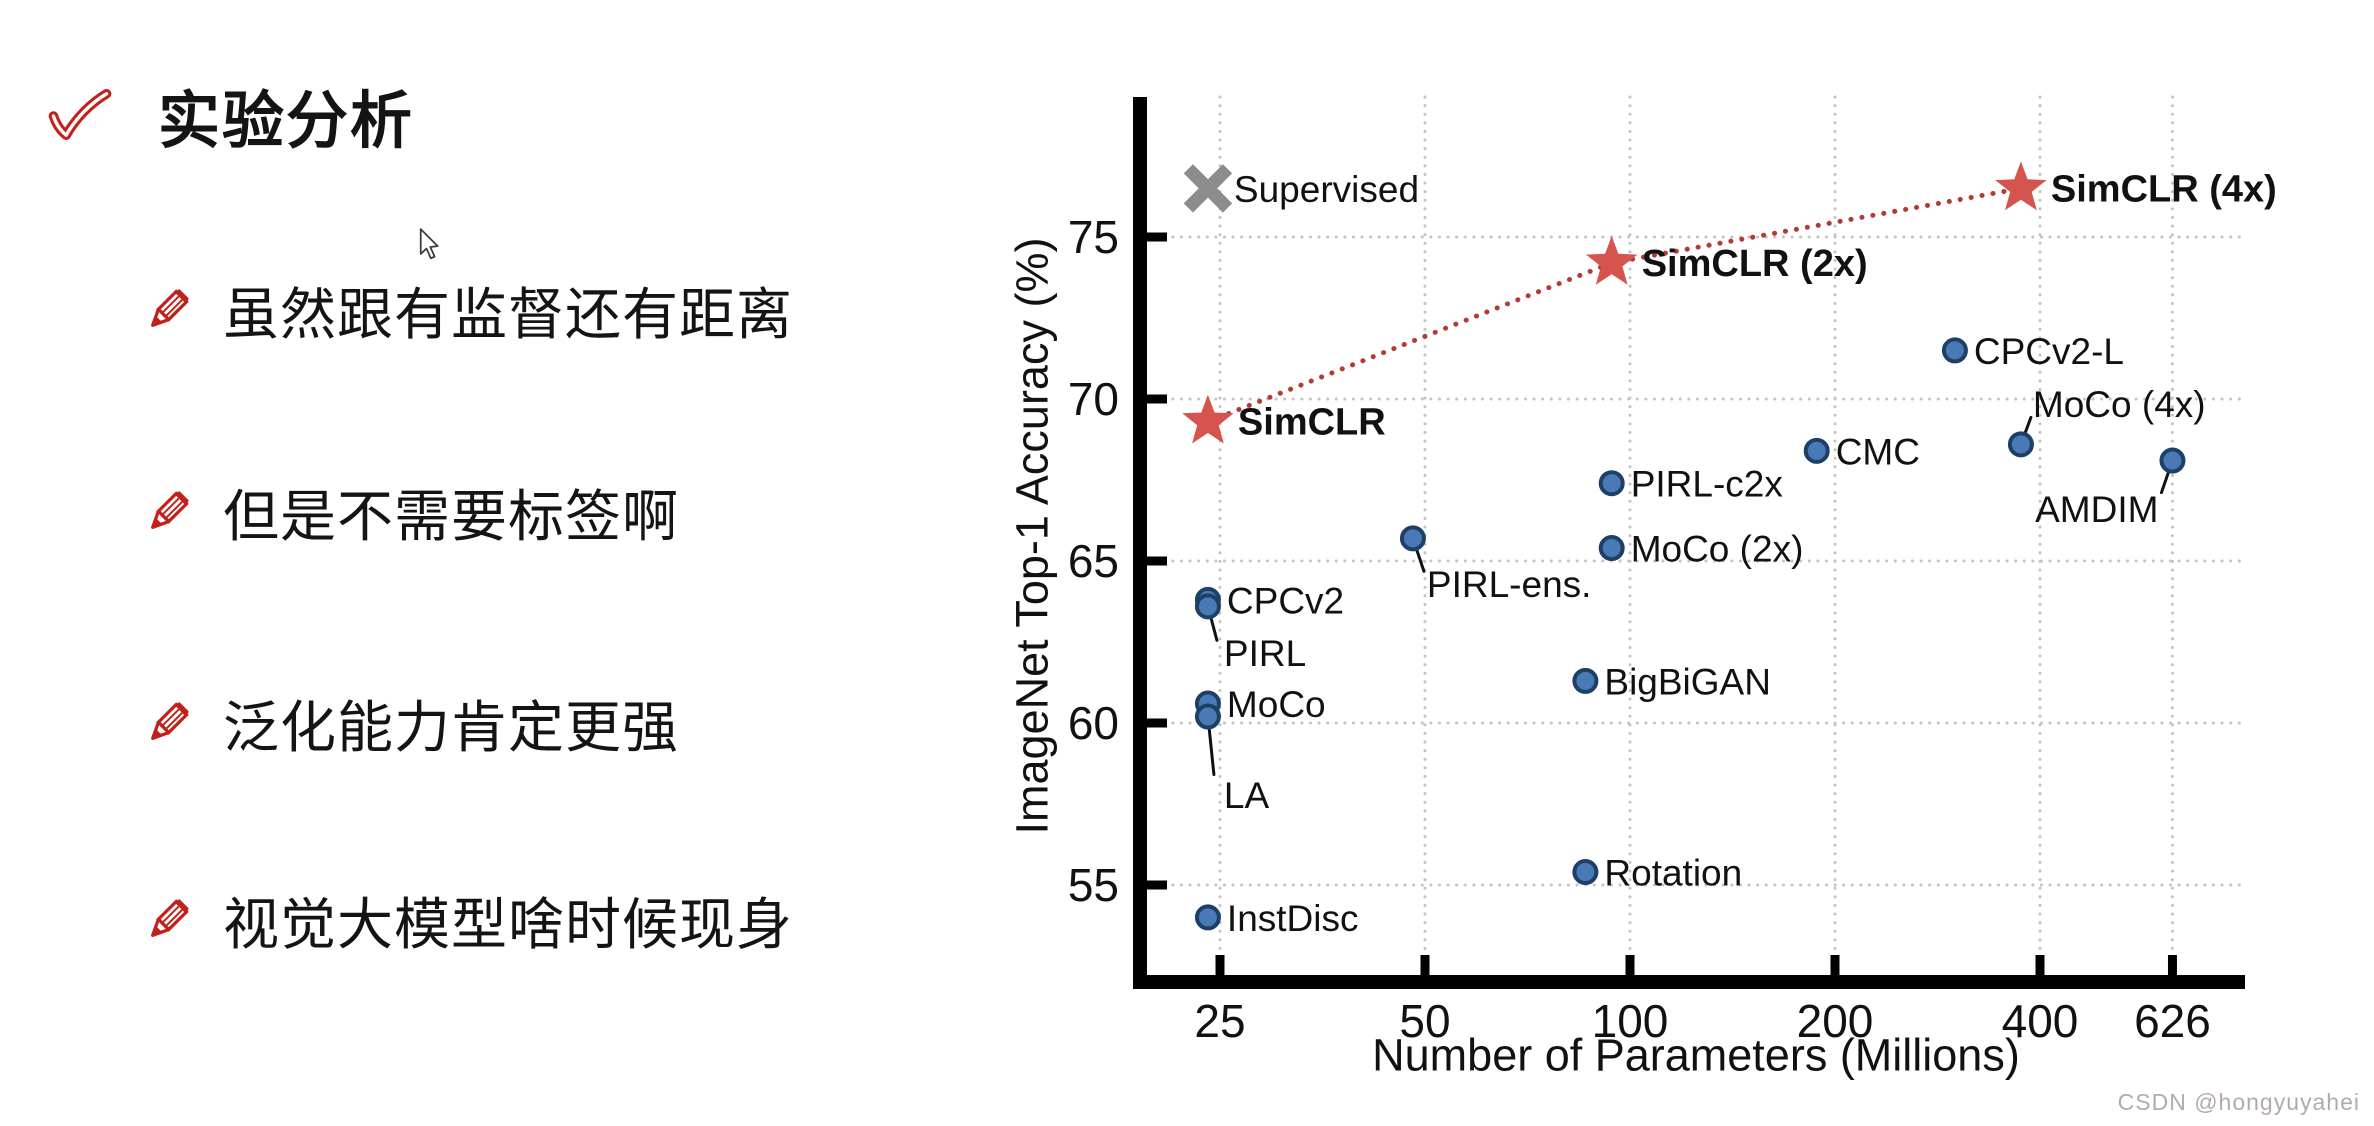  What do you see at coordinates (1509, 584) in the screenshot?
I see `point-label: PIRL-ens.` at bounding box center [1509, 584].